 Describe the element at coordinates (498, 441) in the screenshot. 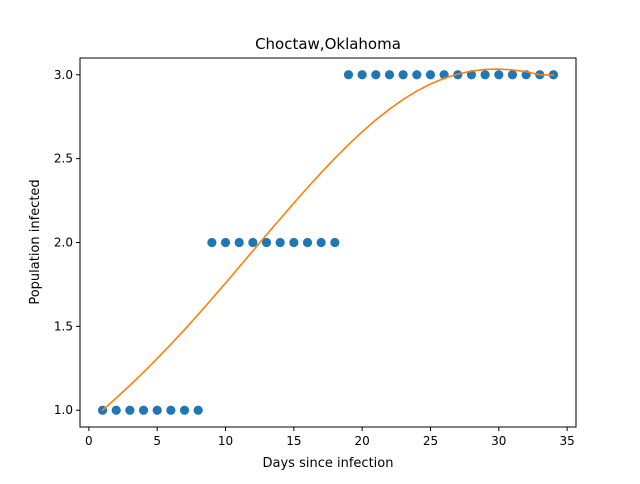

I see `x-tick-label: 30` at that location.